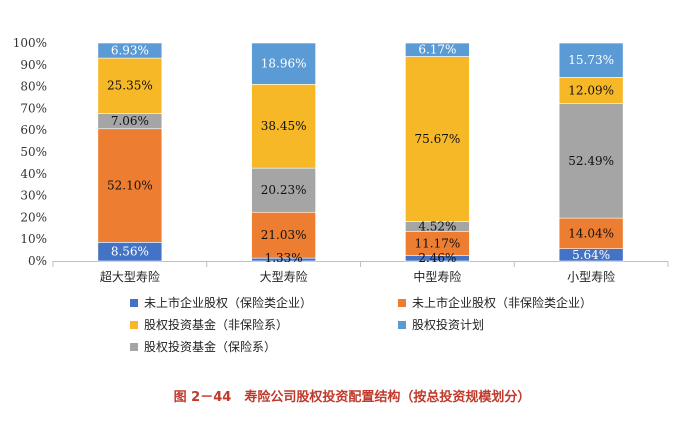  I want to click on data-label: 12.09%, so click(591, 90).